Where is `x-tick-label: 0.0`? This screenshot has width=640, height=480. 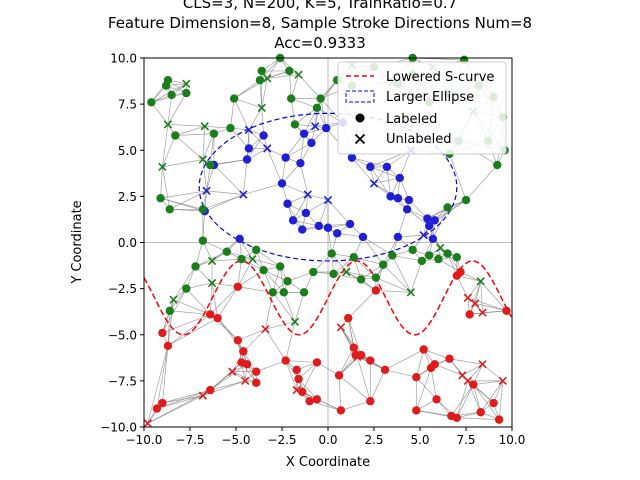
x-tick-label: 0.0 is located at coordinates (327, 440).